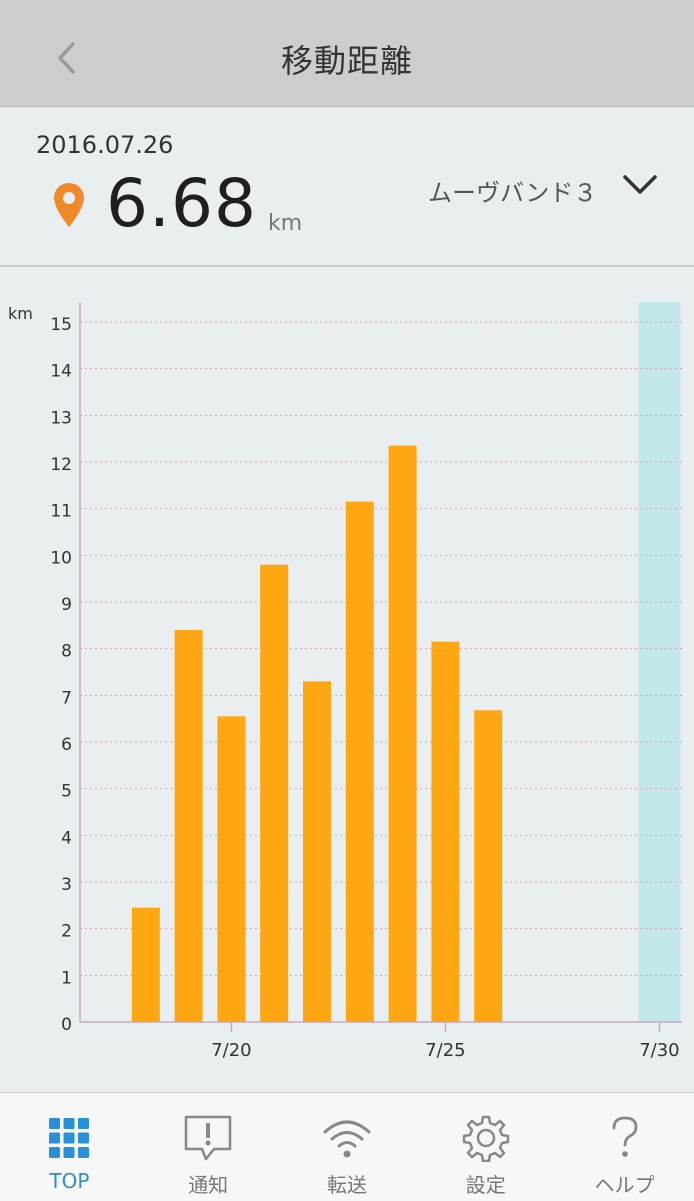  I want to click on chevron-down-icon, so click(640, 185).